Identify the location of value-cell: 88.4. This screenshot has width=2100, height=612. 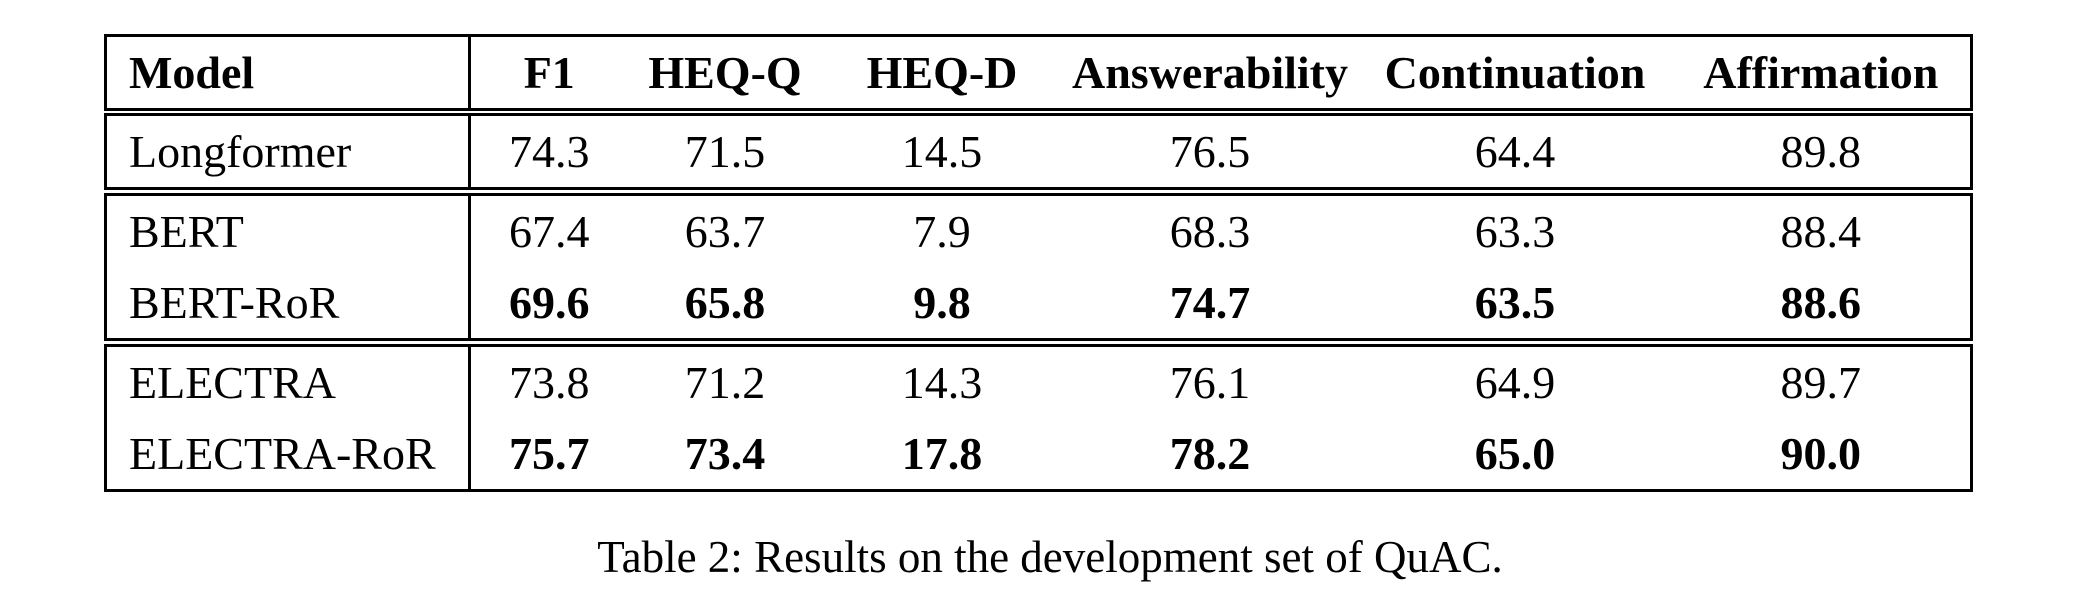
(1821, 231).